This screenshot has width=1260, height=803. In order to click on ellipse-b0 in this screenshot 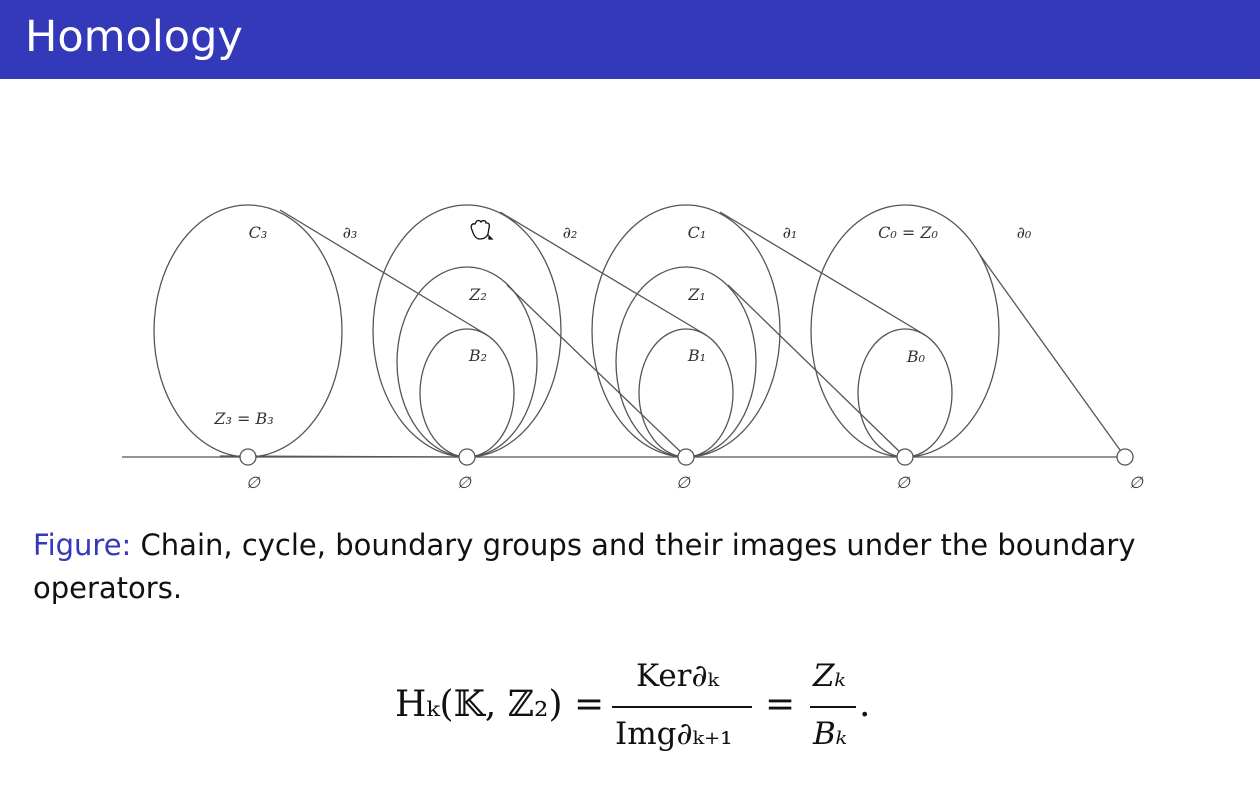, I will do `click(905, 393)`.